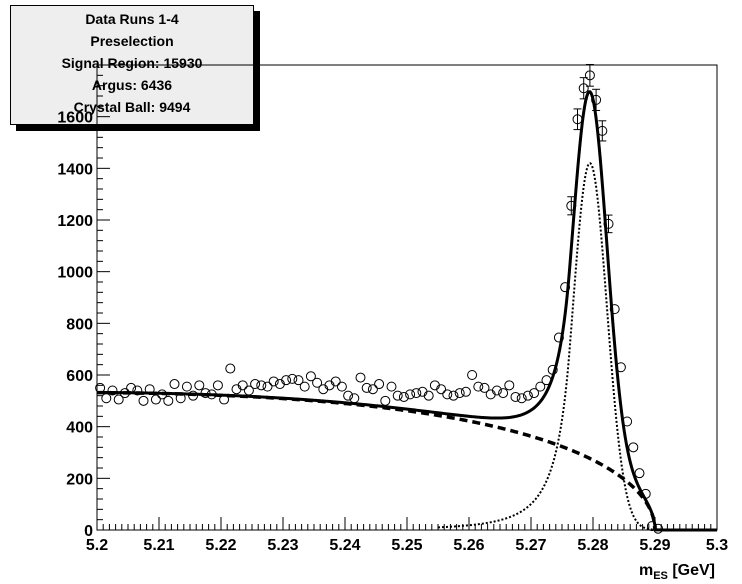 The height and width of the screenshot is (584, 742). What do you see at coordinates (344, 545) in the screenshot?
I see `x-tick-label: 5.24` at bounding box center [344, 545].